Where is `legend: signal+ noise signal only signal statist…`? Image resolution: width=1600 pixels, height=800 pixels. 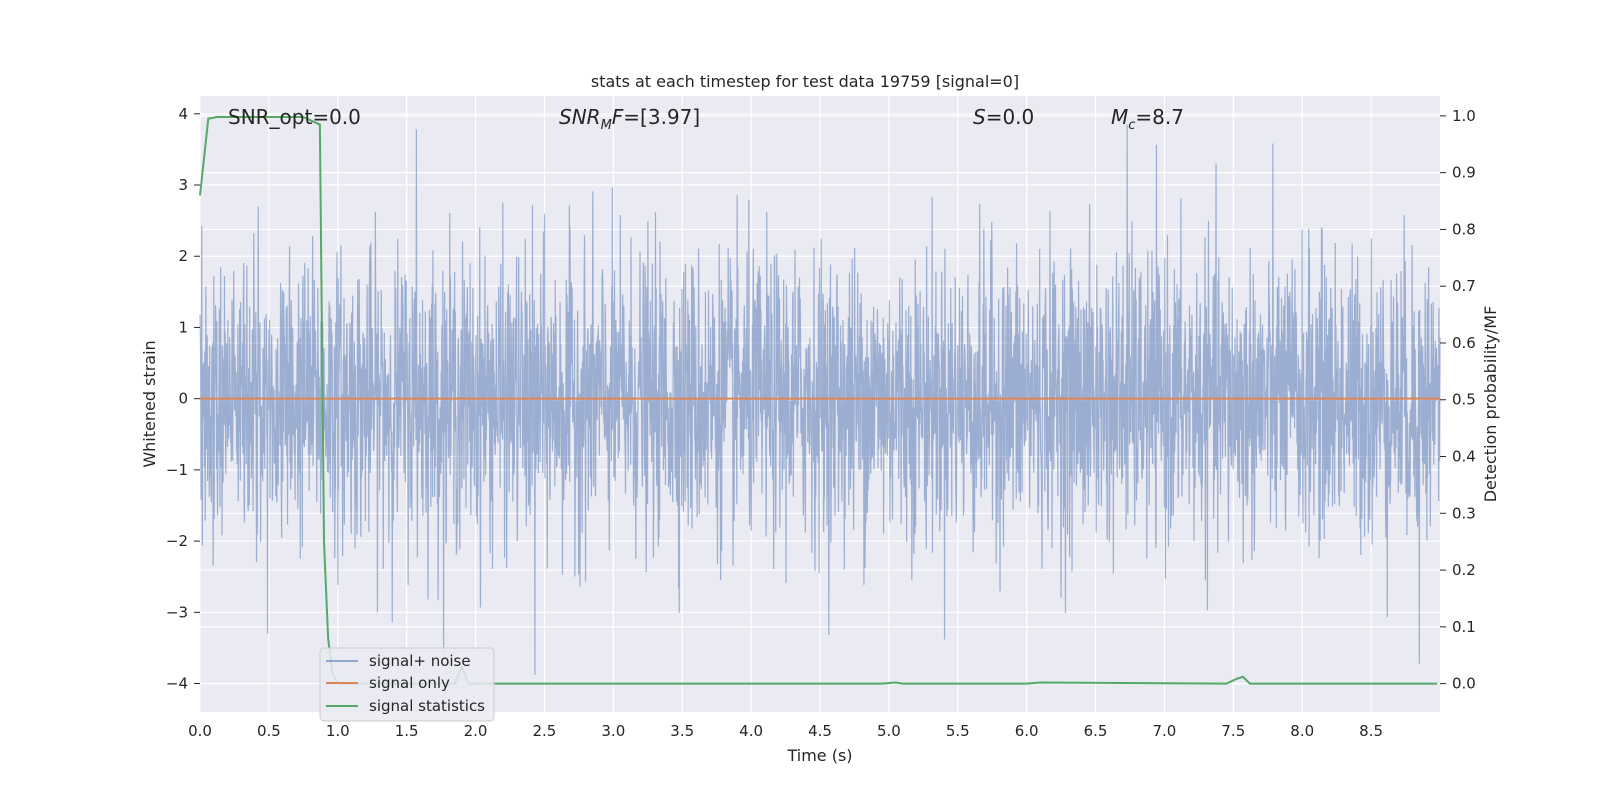
legend: signal+ noise signal only signal statist… is located at coordinates (407, 684).